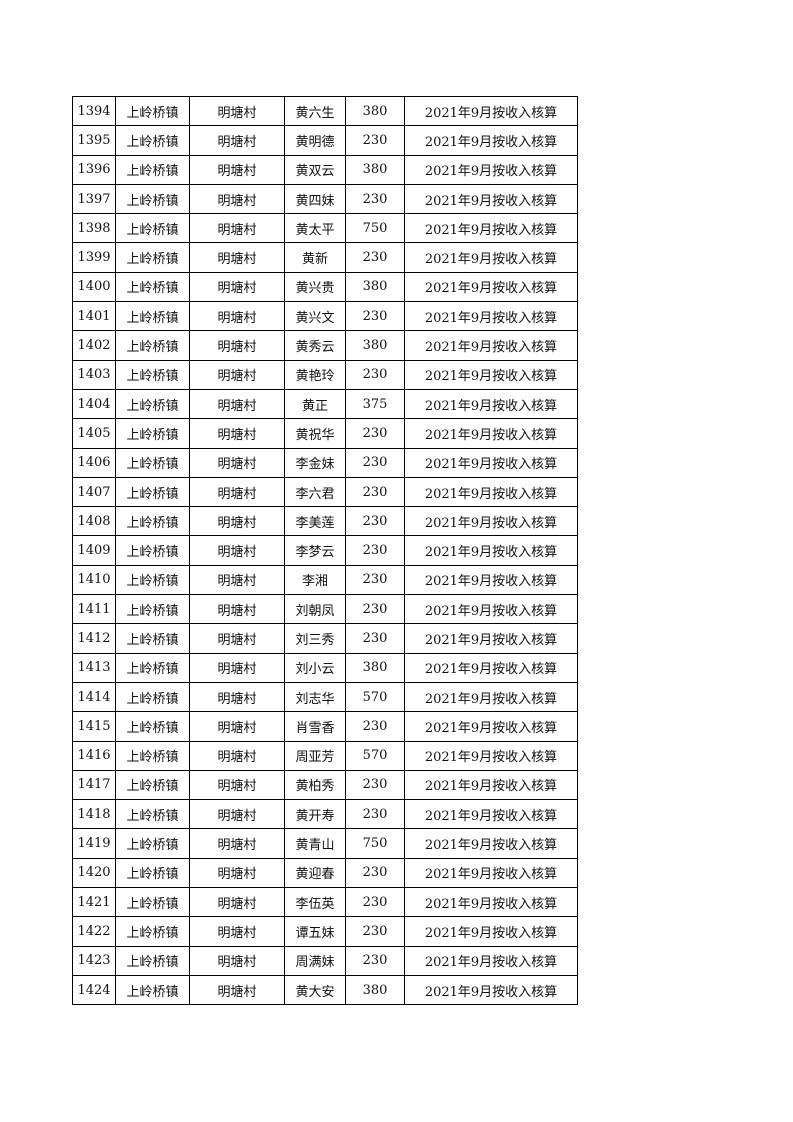 The image size is (793, 1122). Describe the element at coordinates (325, 345) in the screenshot. I see `table-row: 1402 上岭桥镇 明塘村 黄秀云 380 2021年9月按收入核算` at that location.